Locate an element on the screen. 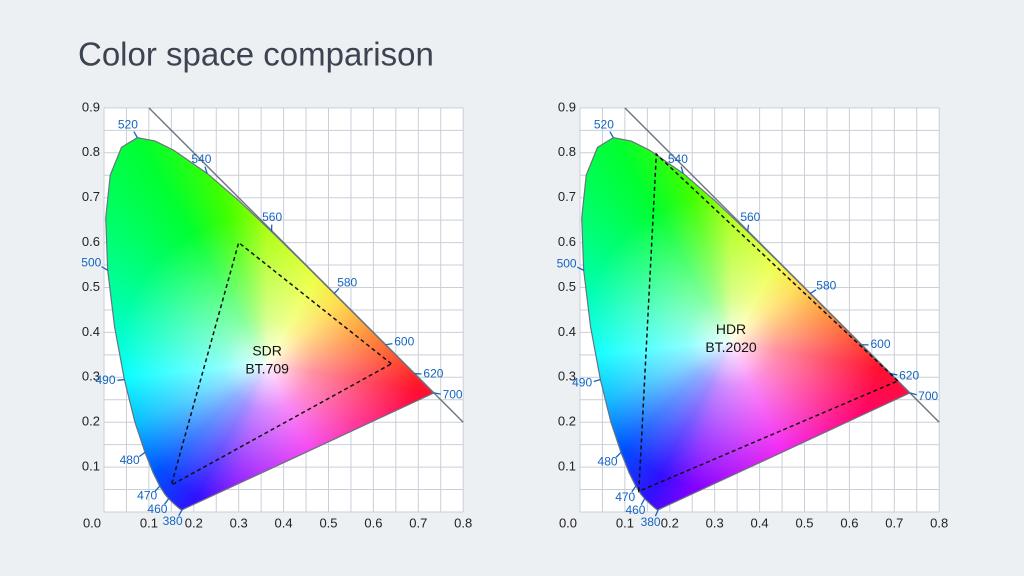 The height and width of the screenshot is (576, 1024). page-title: Color space comparison is located at coordinates (256, 54).